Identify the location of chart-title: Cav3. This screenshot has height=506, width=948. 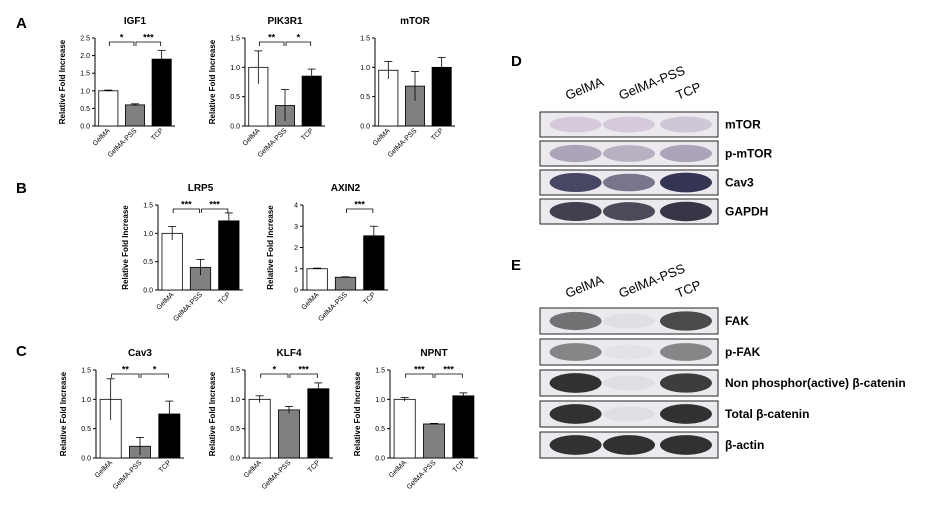
(140, 353).